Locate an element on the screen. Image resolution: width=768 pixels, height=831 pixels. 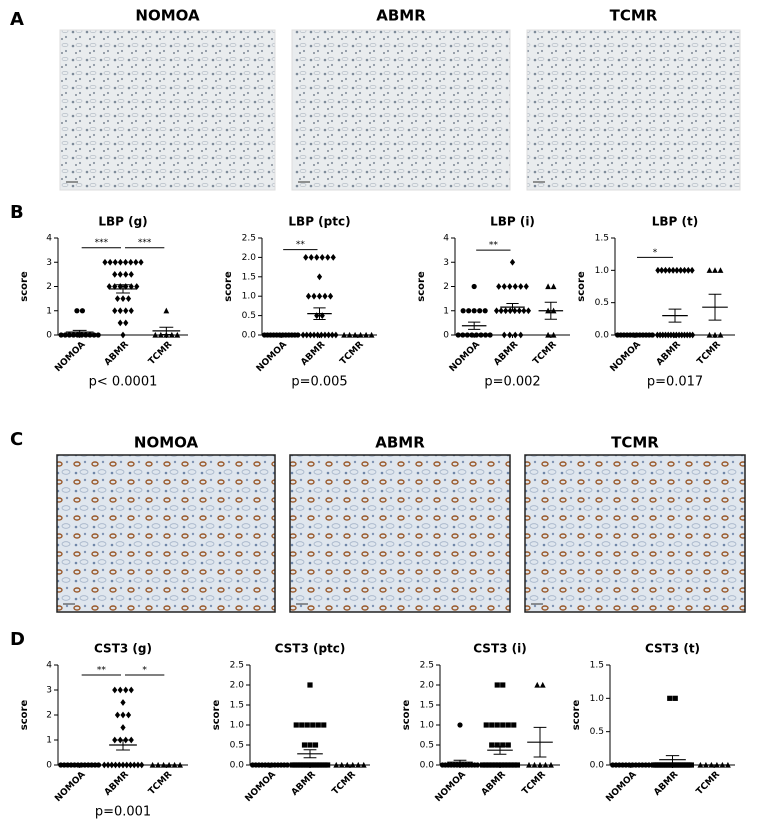
y-tick-label: 2.0 is located at coordinates (427, 686).